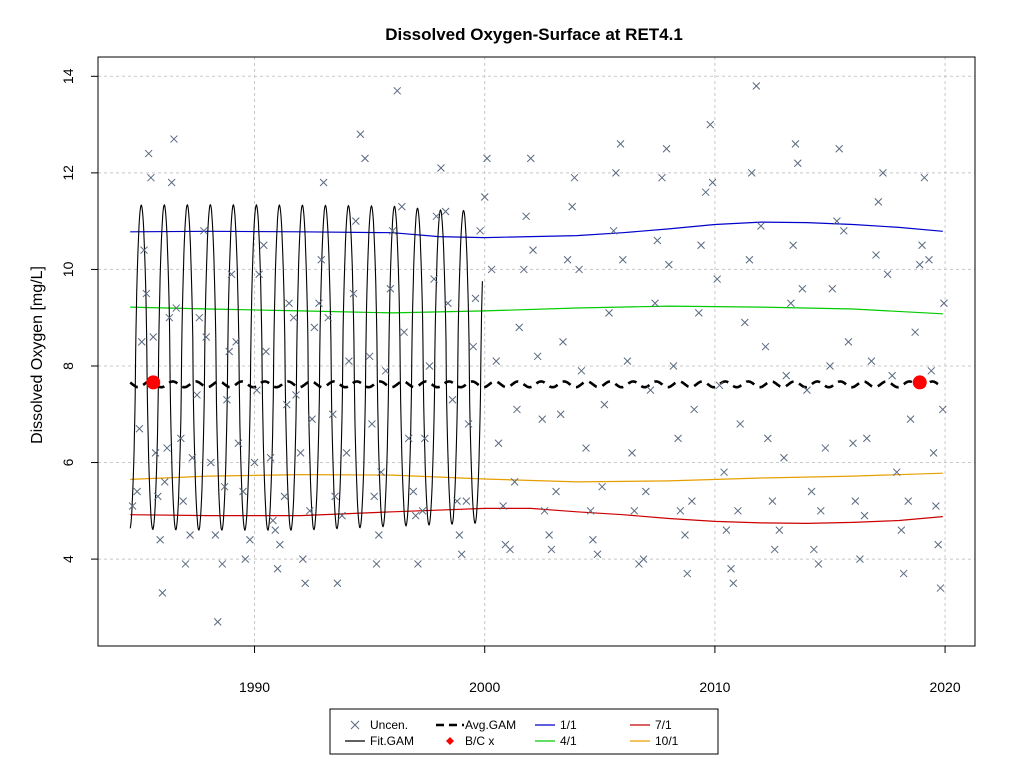 The width and height of the screenshot is (1024, 768). What do you see at coordinates (68, 559) in the screenshot?
I see `y-tick-label-0: 4` at bounding box center [68, 559].